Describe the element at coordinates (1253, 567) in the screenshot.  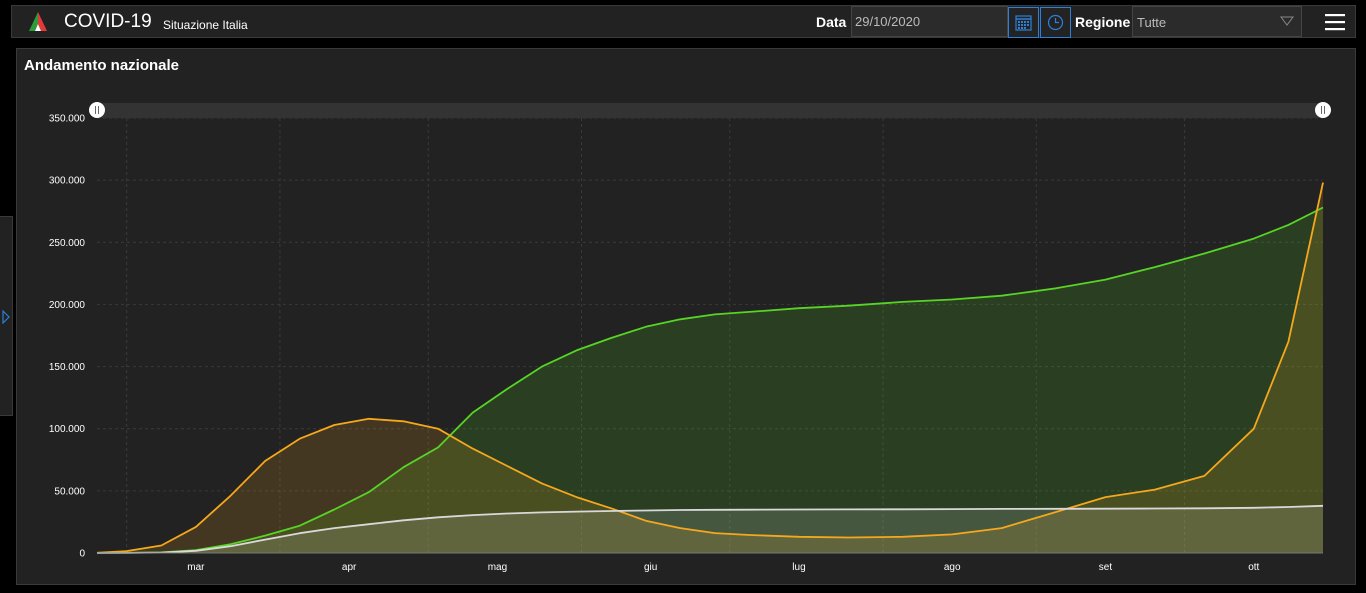
I see `x-tick-label: ott` at that location.